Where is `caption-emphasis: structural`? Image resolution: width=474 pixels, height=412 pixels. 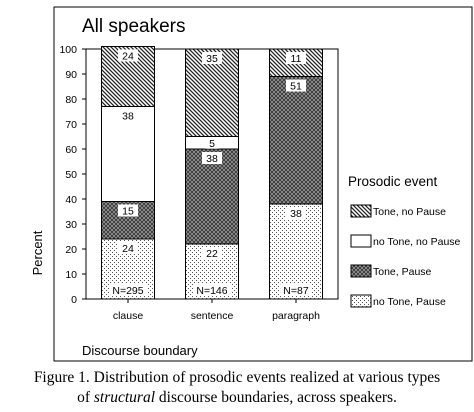
caption-emphasis: structural is located at coordinates (124, 397).